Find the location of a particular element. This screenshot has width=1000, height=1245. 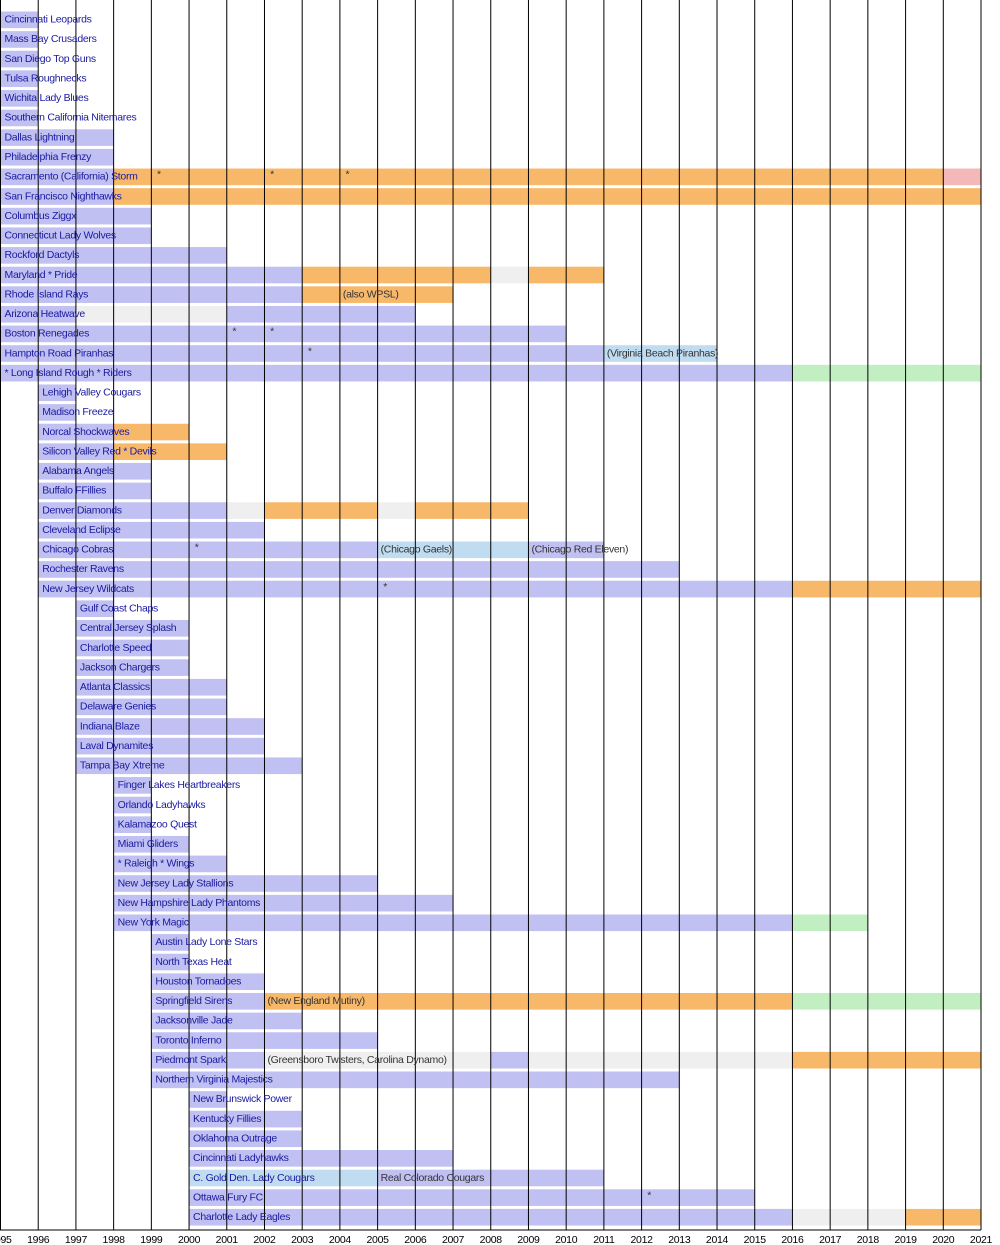

x-tick-label: 2009 is located at coordinates (528, 1239).